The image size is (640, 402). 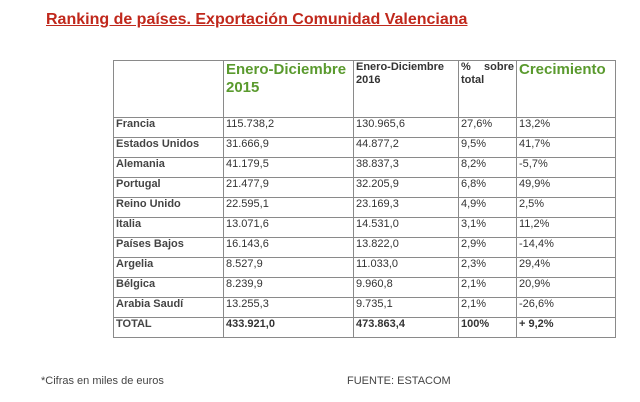 I want to click on cell-country: Arabia Saudí, so click(x=168, y=307).